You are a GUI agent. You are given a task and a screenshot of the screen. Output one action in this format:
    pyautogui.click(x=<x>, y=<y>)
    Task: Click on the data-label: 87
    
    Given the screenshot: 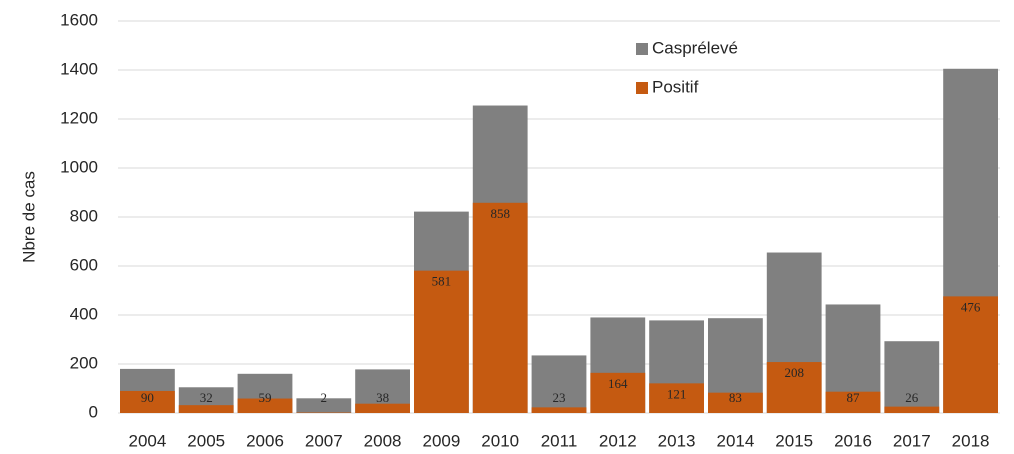 What is the action you would take?
    pyautogui.click(x=854, y=397)
    